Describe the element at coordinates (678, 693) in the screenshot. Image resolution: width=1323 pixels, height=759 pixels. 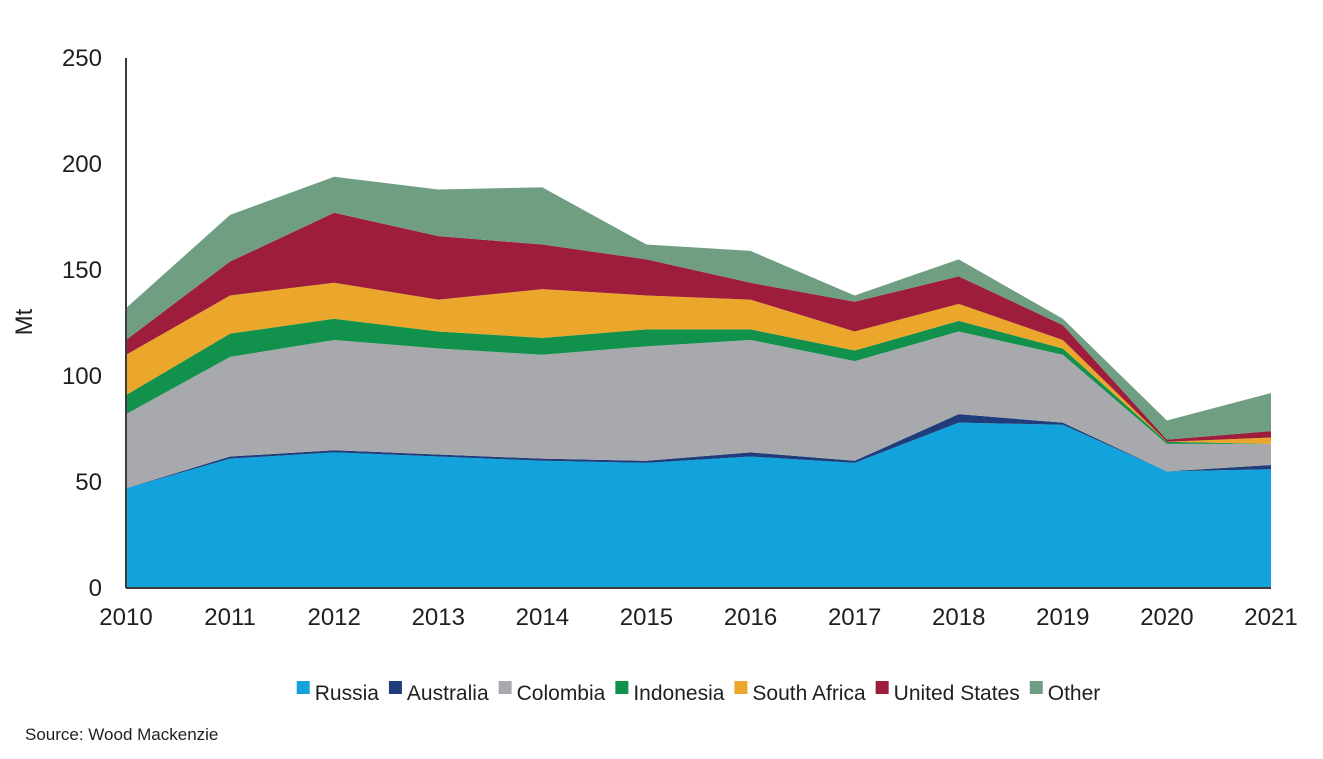
I see `legend-label: Indonesia` at that location.